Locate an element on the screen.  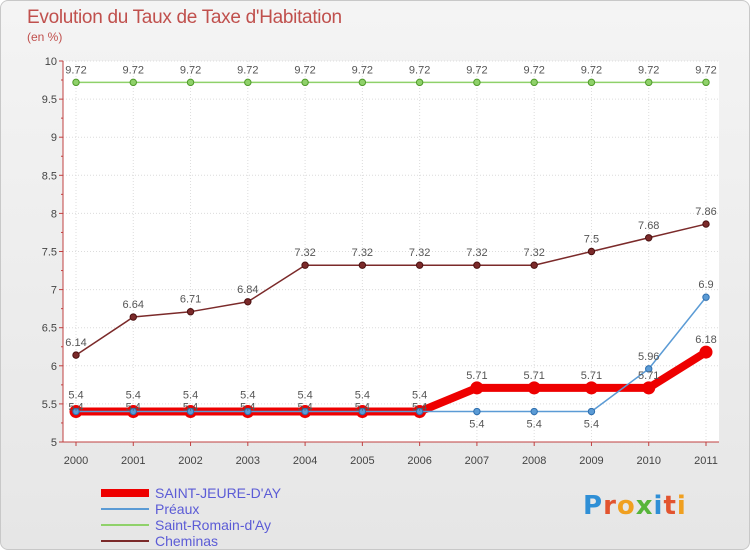
x-tick-label: 2011 is located at coordinates (706, 461).